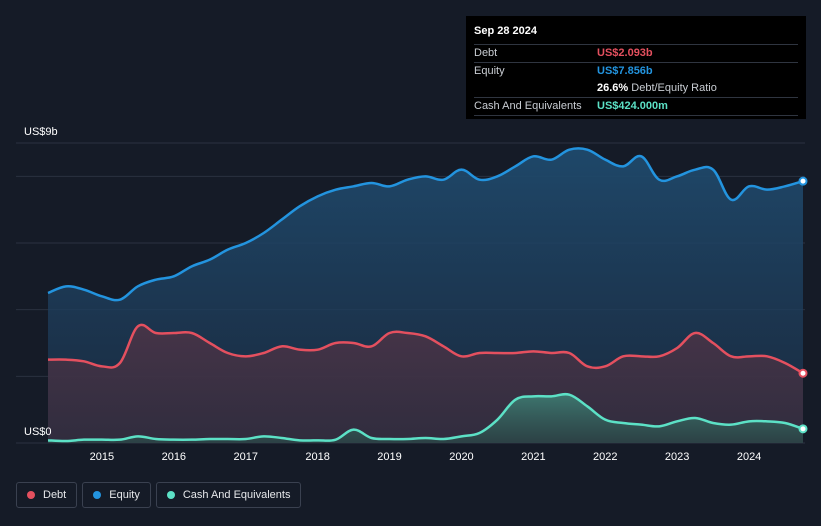 This screenshot has width=821, height=526. I want to click on debt-endpoint, so click(803, 373).